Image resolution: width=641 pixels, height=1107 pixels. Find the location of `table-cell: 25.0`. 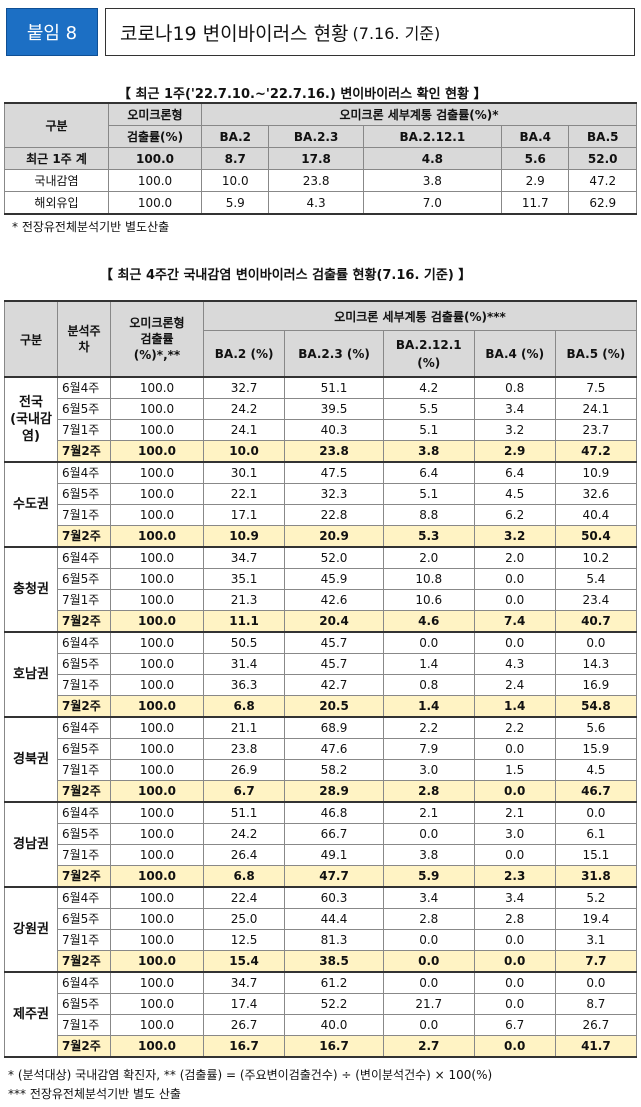

table-cell: 25.0 is located at coordinates (244, 919).